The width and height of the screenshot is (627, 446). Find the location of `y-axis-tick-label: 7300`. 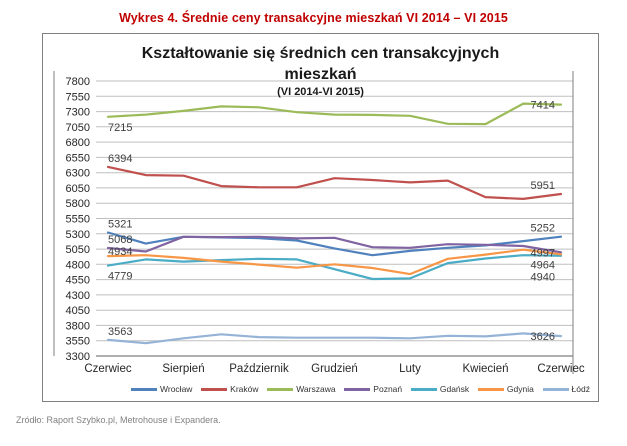

y-axis-tick-label: 7300 is located at coordinates (78, 113).